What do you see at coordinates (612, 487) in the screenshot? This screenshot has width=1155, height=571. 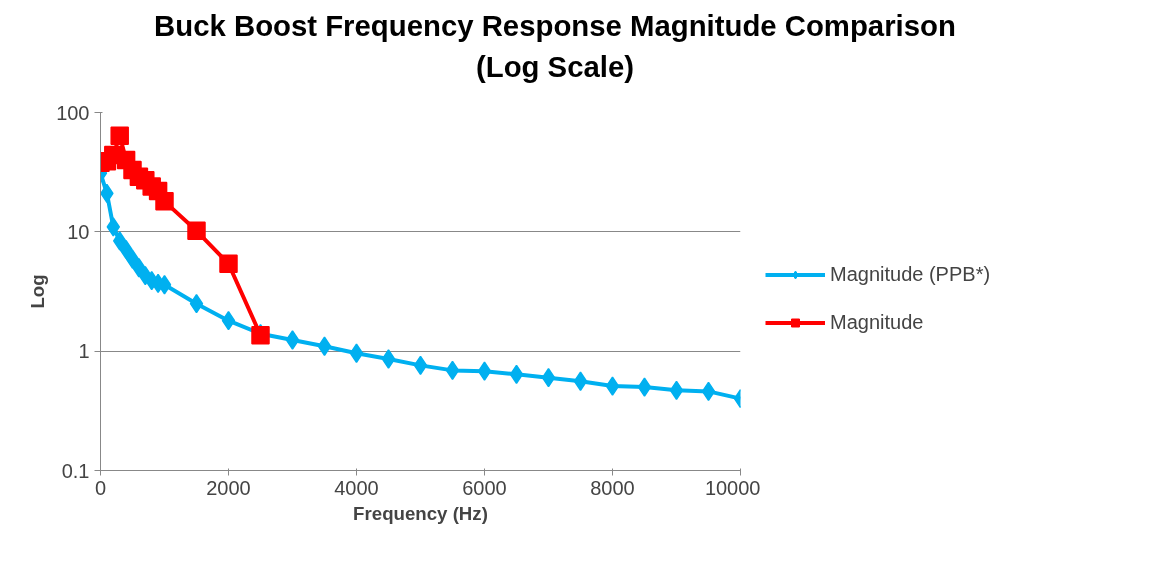 I see `x-tick-label: 8000` at bounding box center [612, 487].